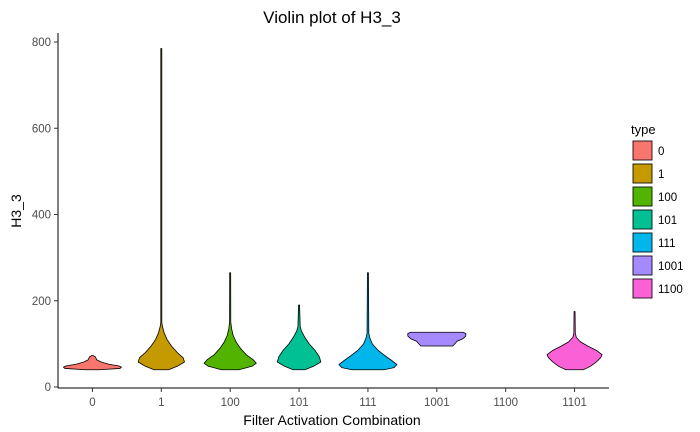 The width and height of the screenshot is (700, 432). I want to click on x-axis-title: Filter Activation Combination, so click(331, 420).